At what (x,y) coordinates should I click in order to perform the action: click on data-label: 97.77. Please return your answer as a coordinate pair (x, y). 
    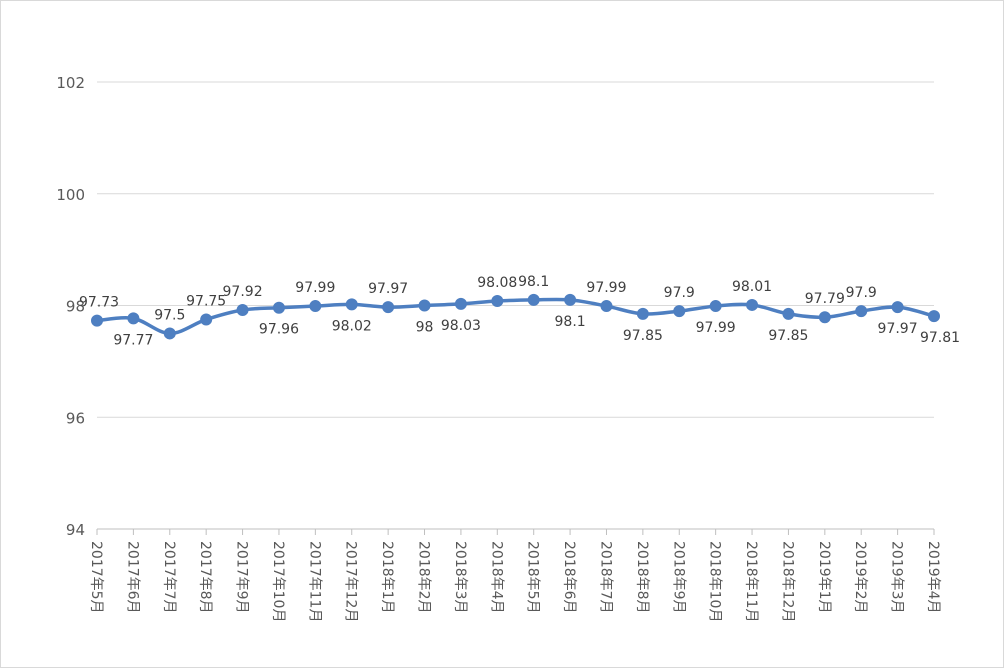
    Looking at the image, I should click on (133, 340).